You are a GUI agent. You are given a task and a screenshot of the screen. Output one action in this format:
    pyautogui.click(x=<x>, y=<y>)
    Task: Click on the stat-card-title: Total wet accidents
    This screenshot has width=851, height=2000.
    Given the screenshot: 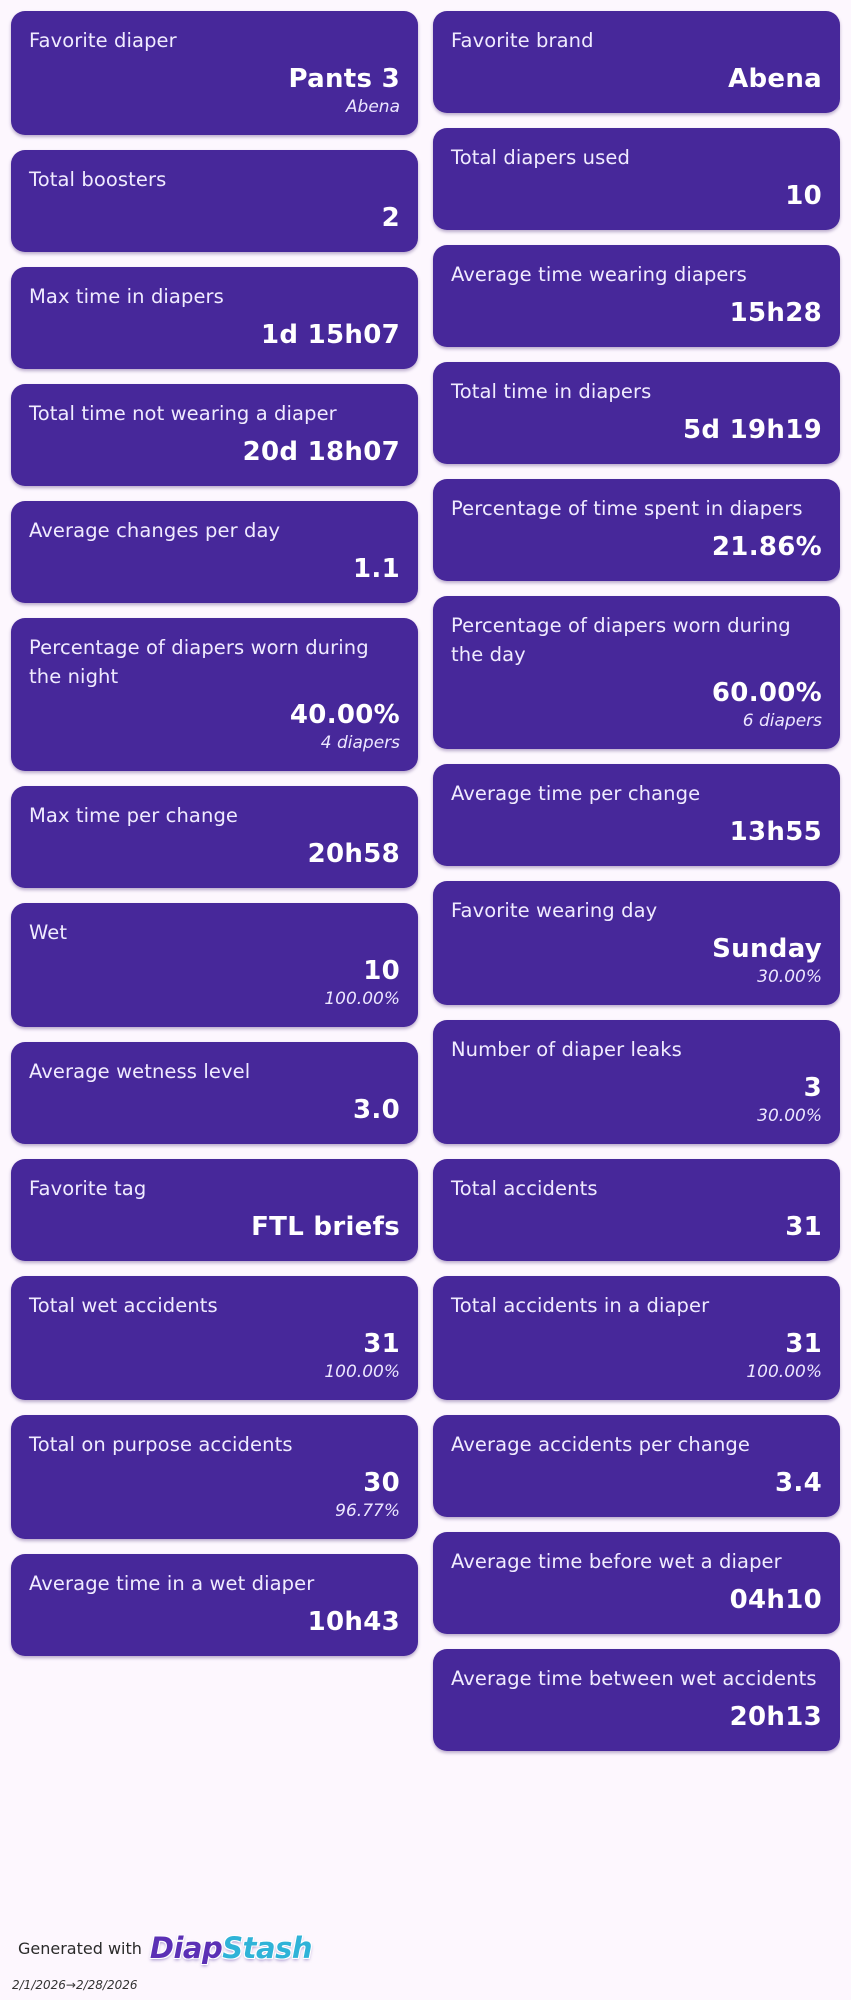 What is the action you would take?
    pyautogui.click(x=123, y=1305)
    